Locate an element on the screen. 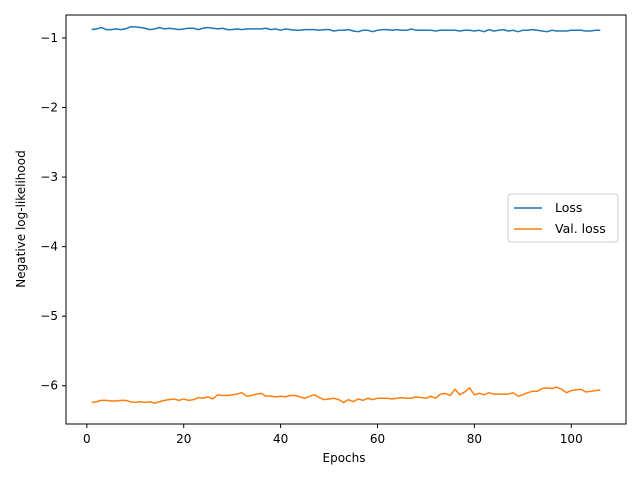  y-tick-label: −4 is located at coordinates (49, 247).